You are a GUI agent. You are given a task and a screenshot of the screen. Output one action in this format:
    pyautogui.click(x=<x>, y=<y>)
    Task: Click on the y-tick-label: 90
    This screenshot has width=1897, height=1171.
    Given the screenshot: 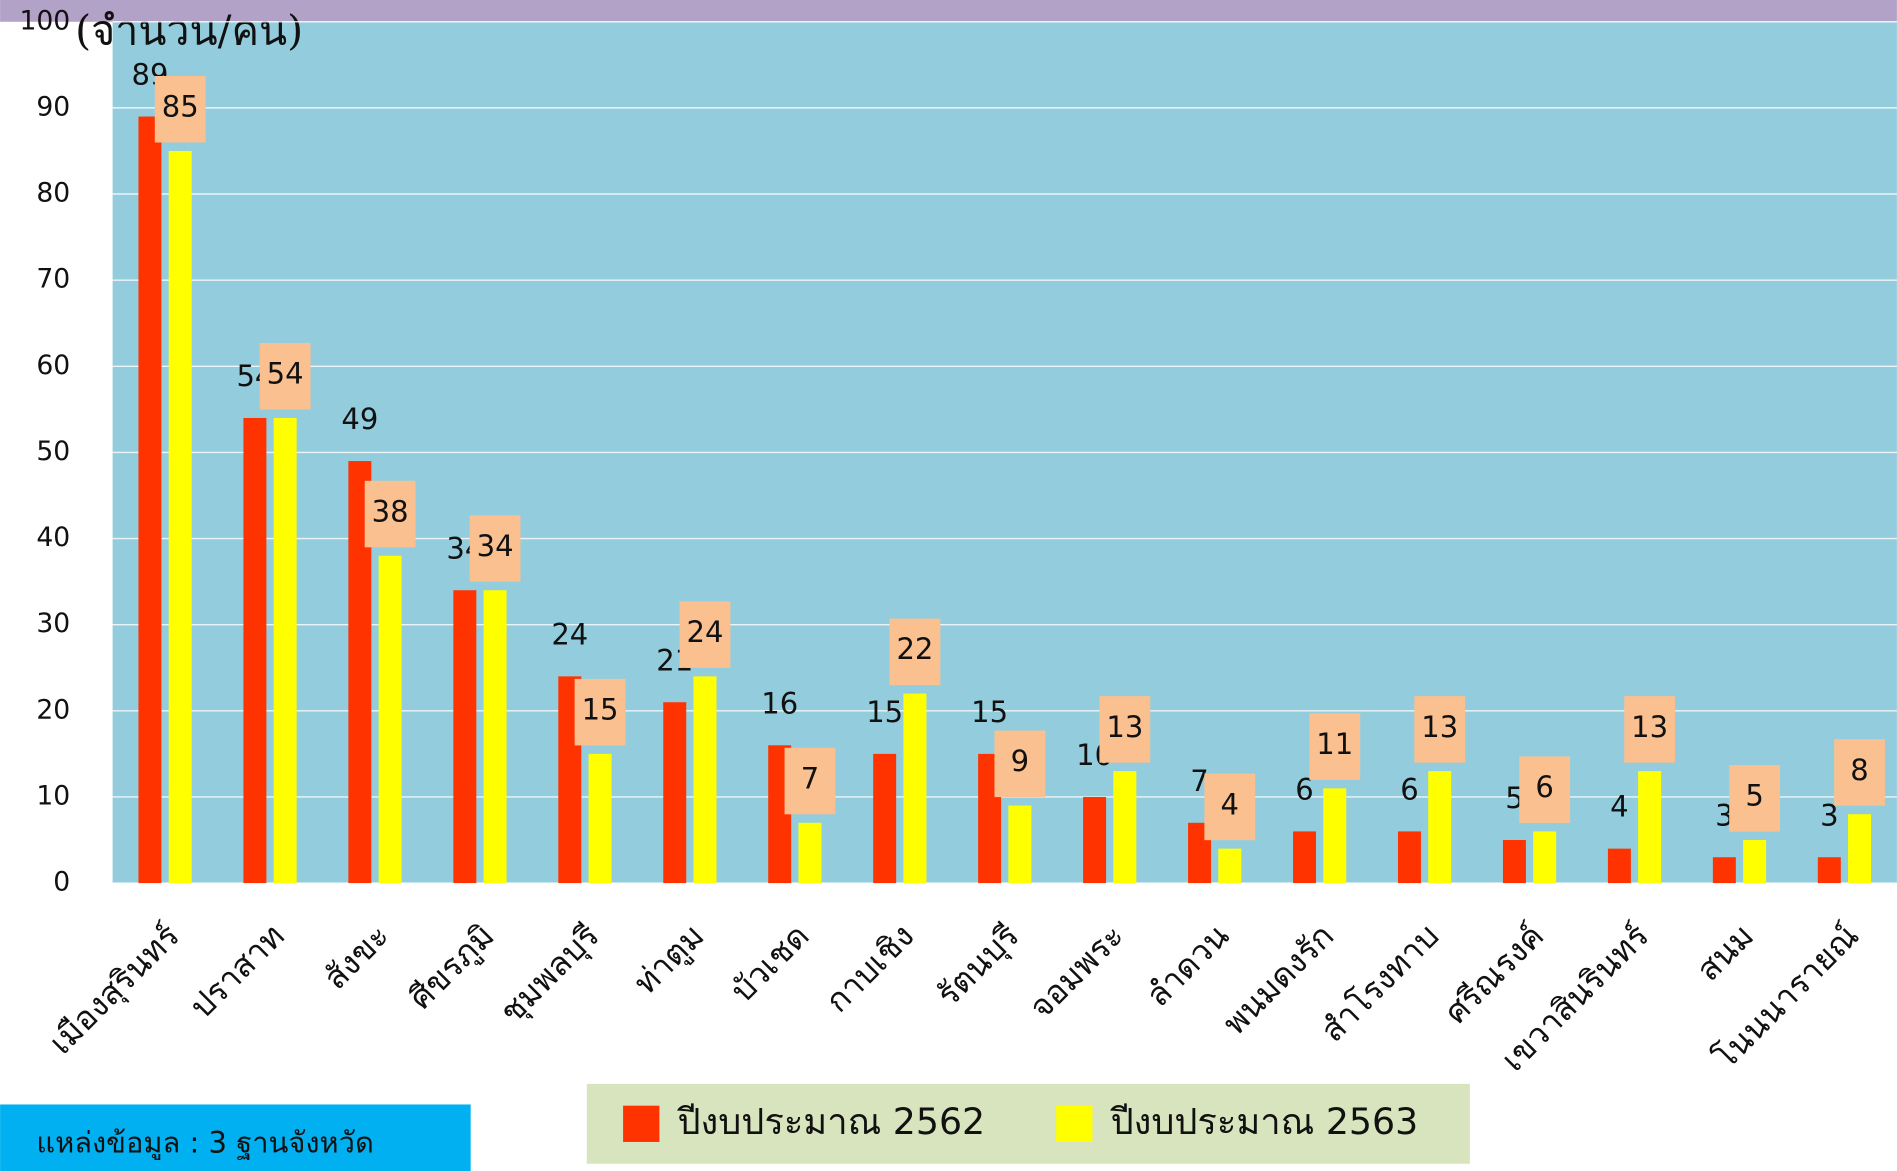 What is the action you would take?
    pyautogui.click(x=53, y=106)
    